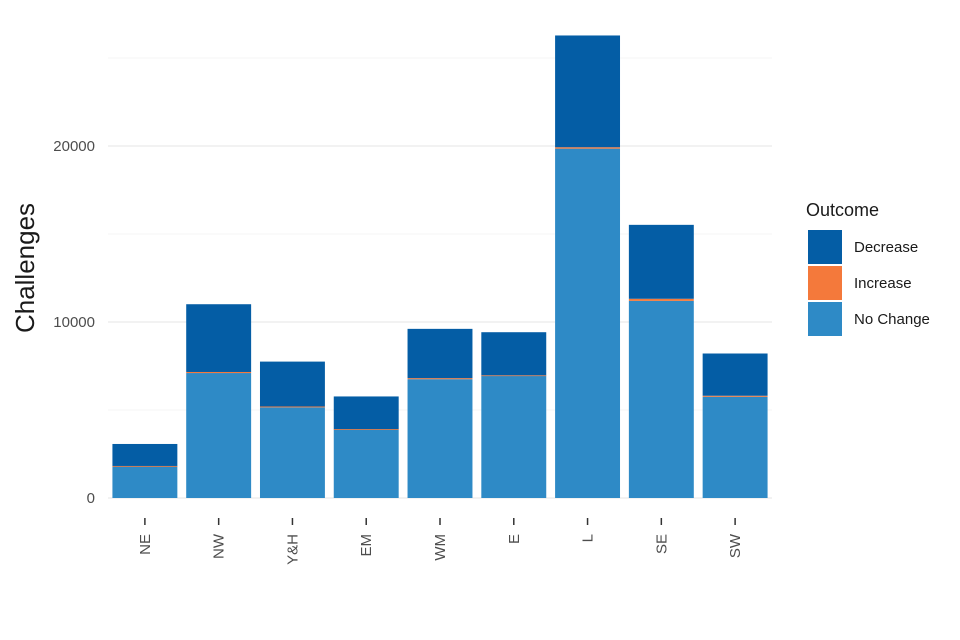  Describe the element at coordinates (868, 268) in the screenshot. I see `legend: Outcome Decrease Increase No Change` at that location.